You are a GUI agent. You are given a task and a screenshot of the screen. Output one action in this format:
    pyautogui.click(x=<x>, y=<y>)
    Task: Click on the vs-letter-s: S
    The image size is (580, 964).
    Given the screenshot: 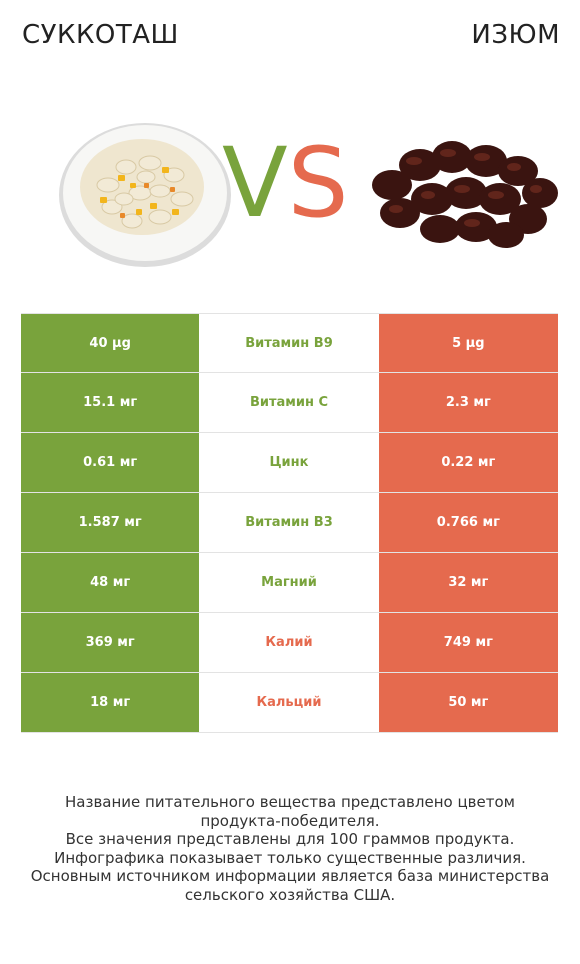 What is the action you would take?
    pyautogui.click(x=318, y=183)
    